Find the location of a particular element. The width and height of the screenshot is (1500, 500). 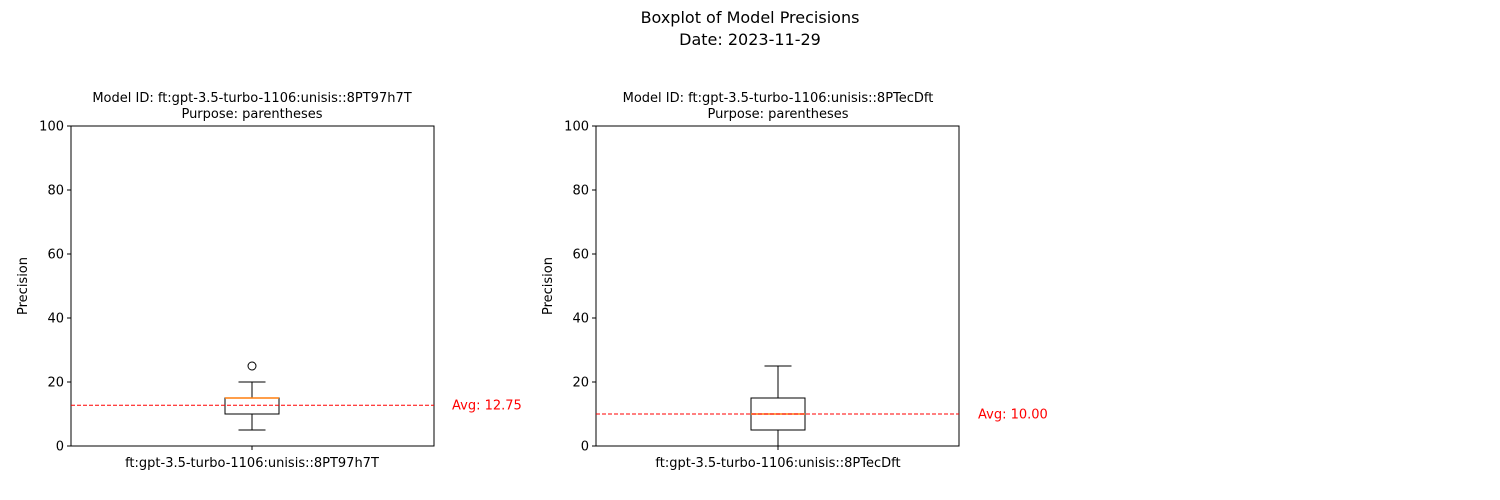

subplot-1-y-ticks: 0 20 40 60 80 100 is located at coordinates (55, 287).